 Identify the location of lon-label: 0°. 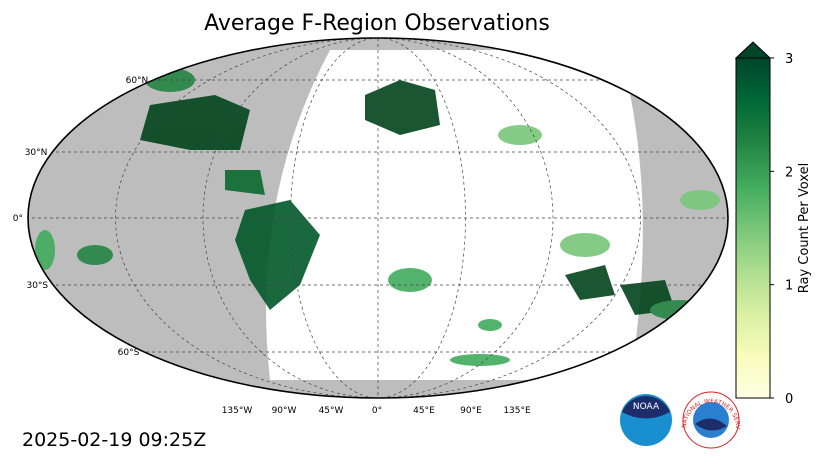
(377, 411).